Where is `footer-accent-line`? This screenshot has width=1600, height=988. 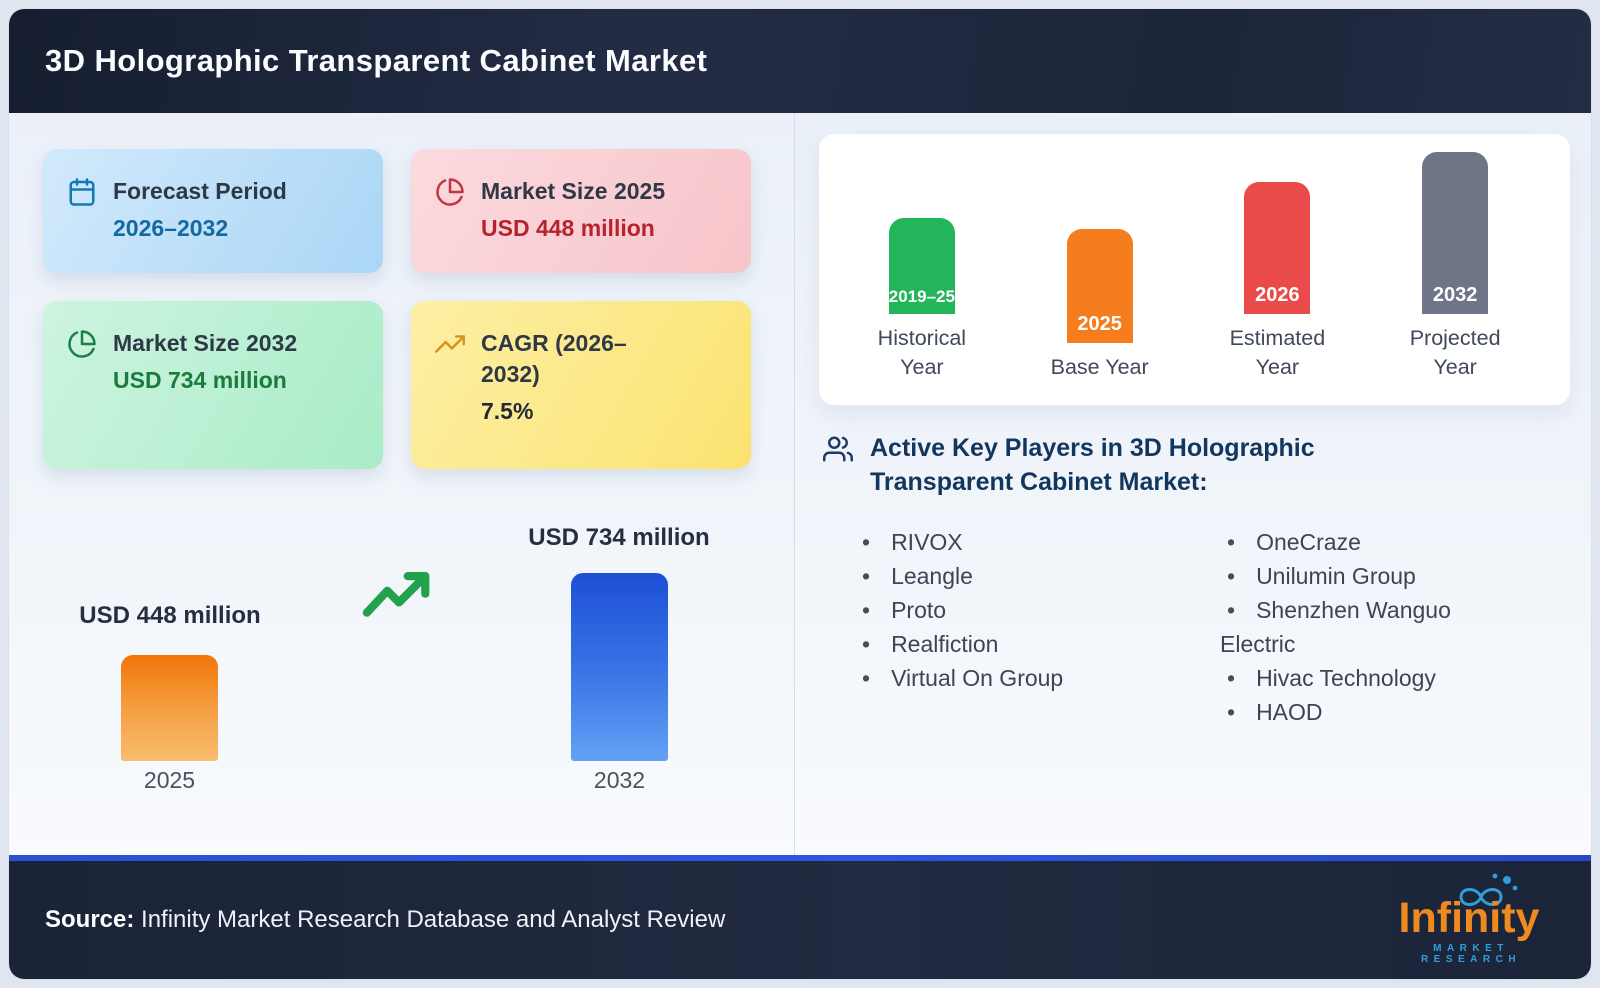 footer-accent-line is located at coordinates (800, 858).